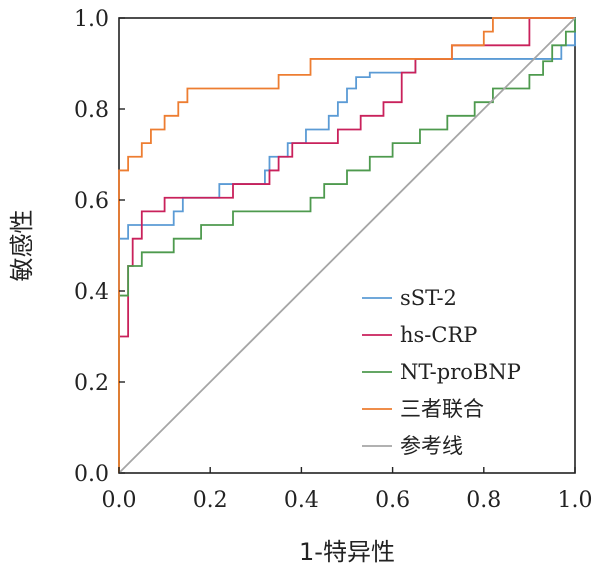 The image size is (601, 575). Describe the element at coordinates (91, 292) in the screenshot. I see `y-tick-label: 0.4` at that location.